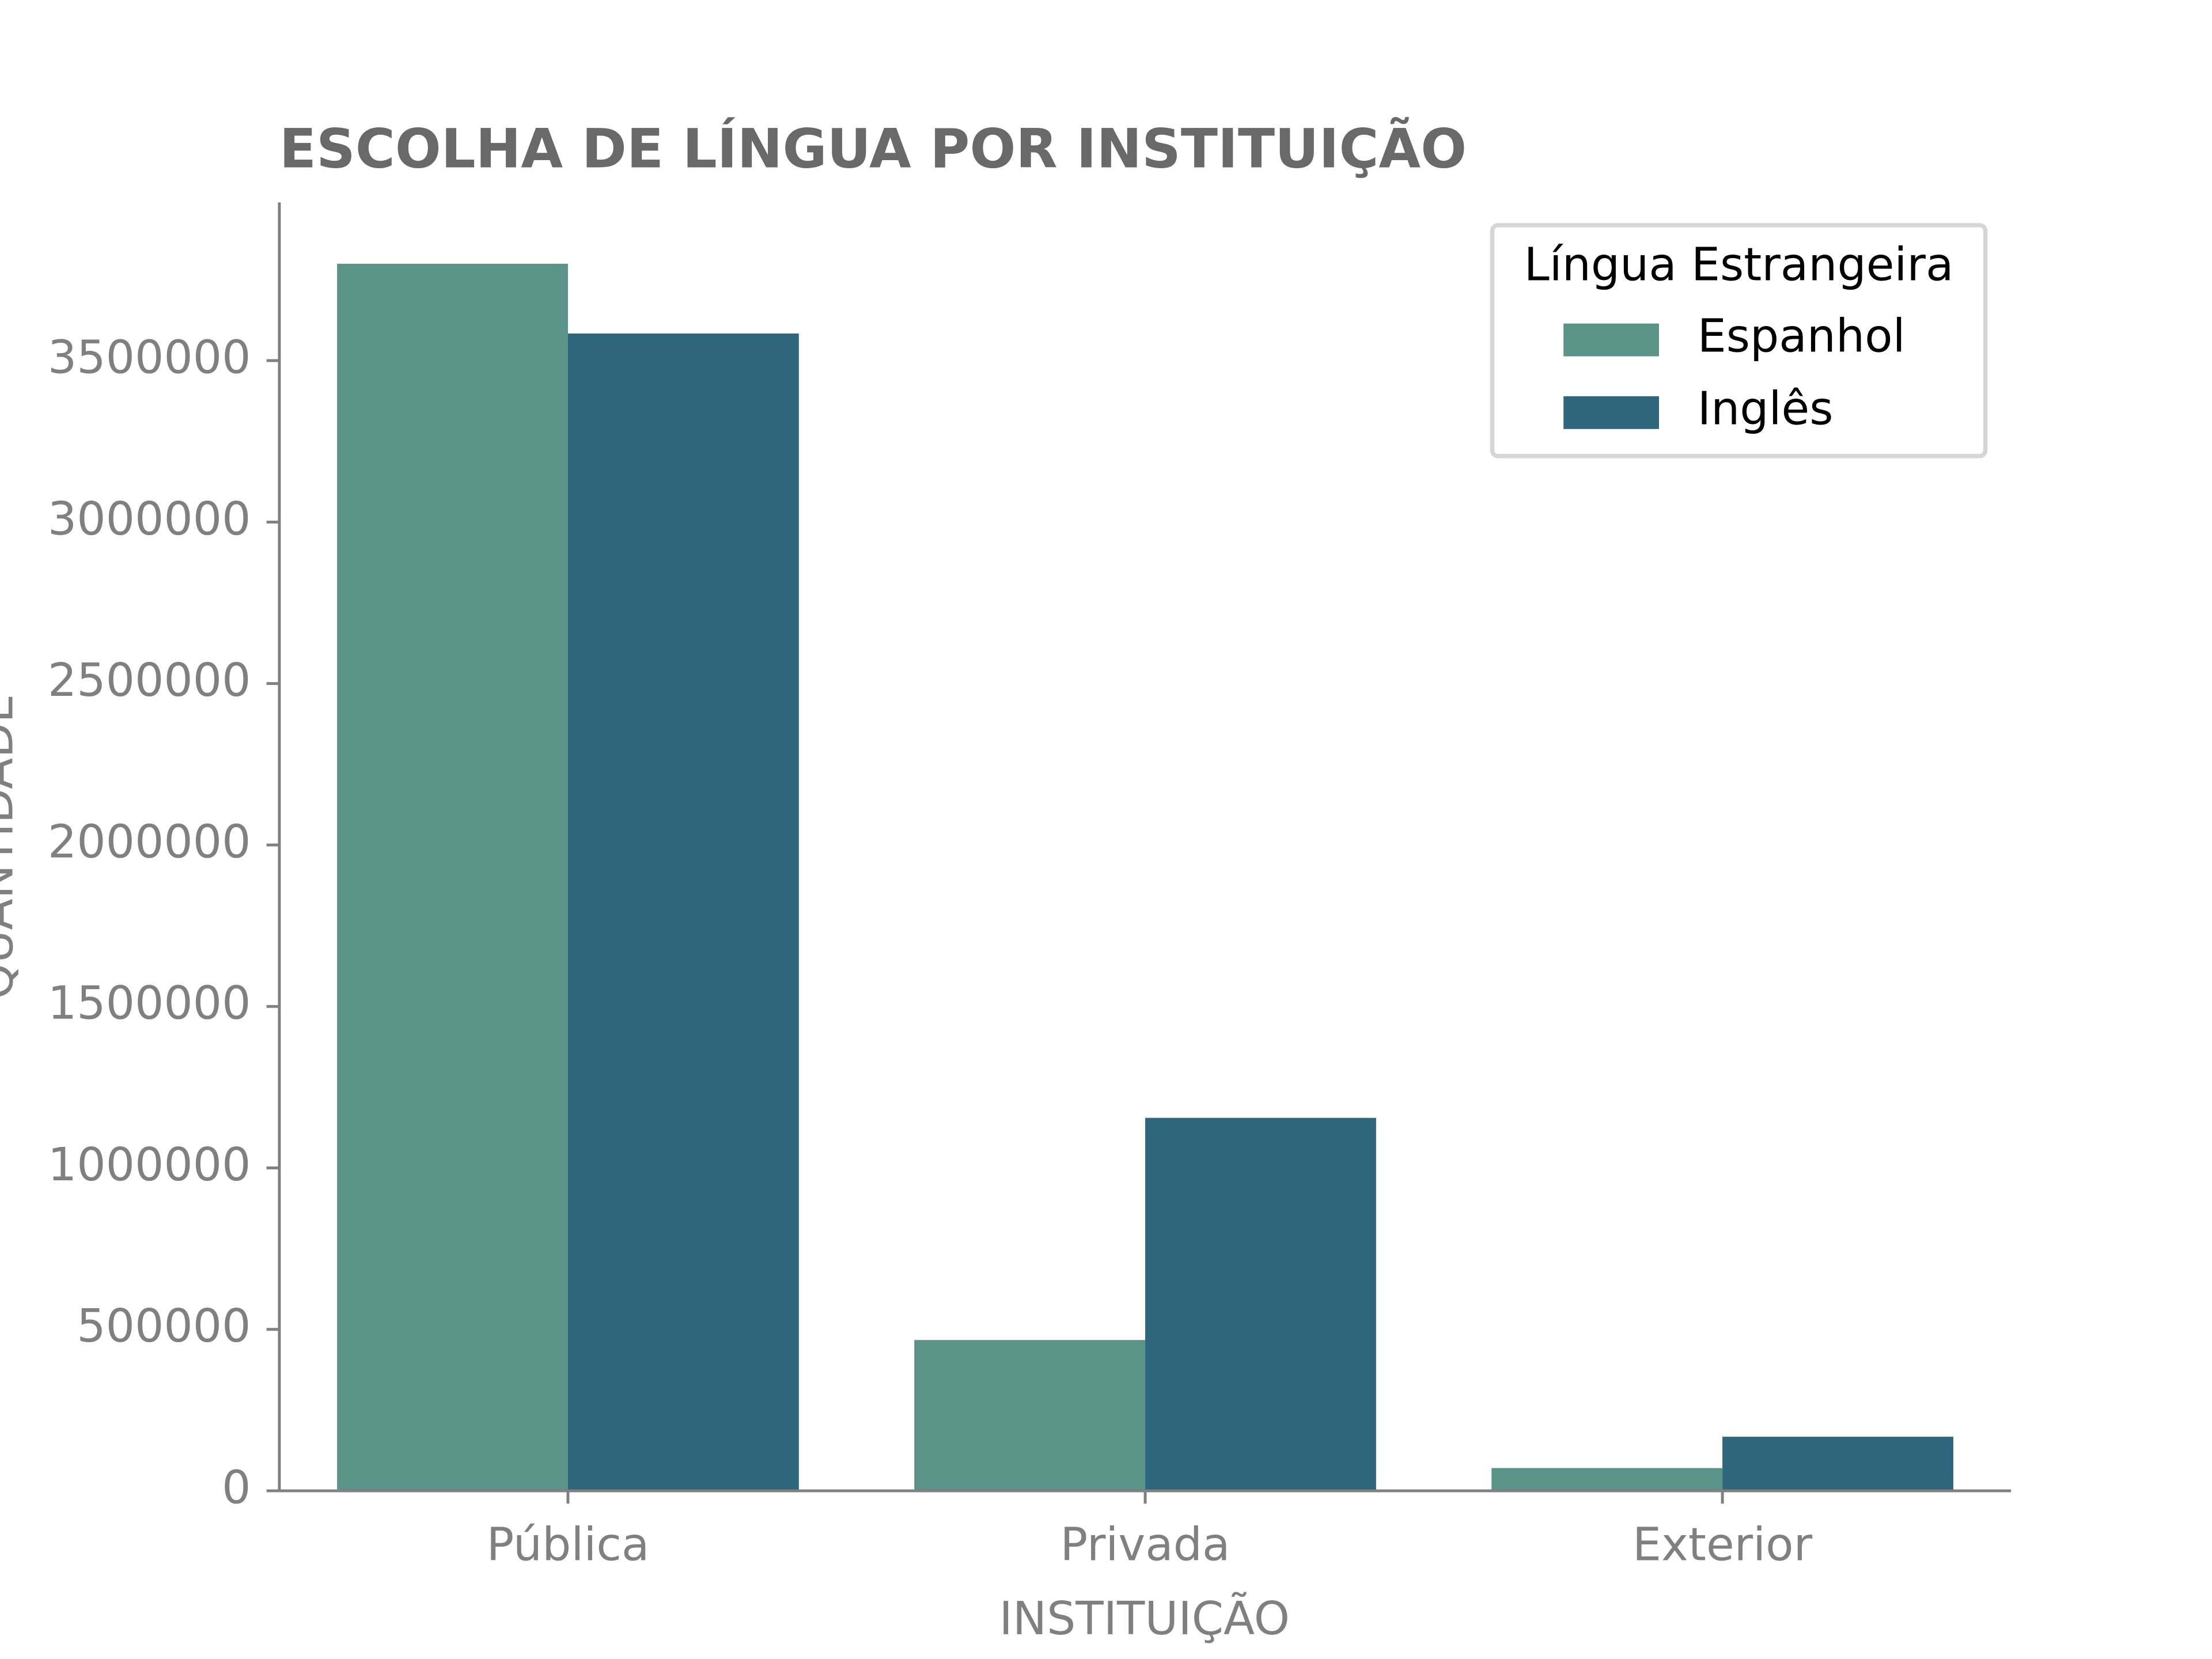 The width and height of the screenshot is (2212, 1659). I want to click on legend-label: Espanhol, so click(1802, 335).